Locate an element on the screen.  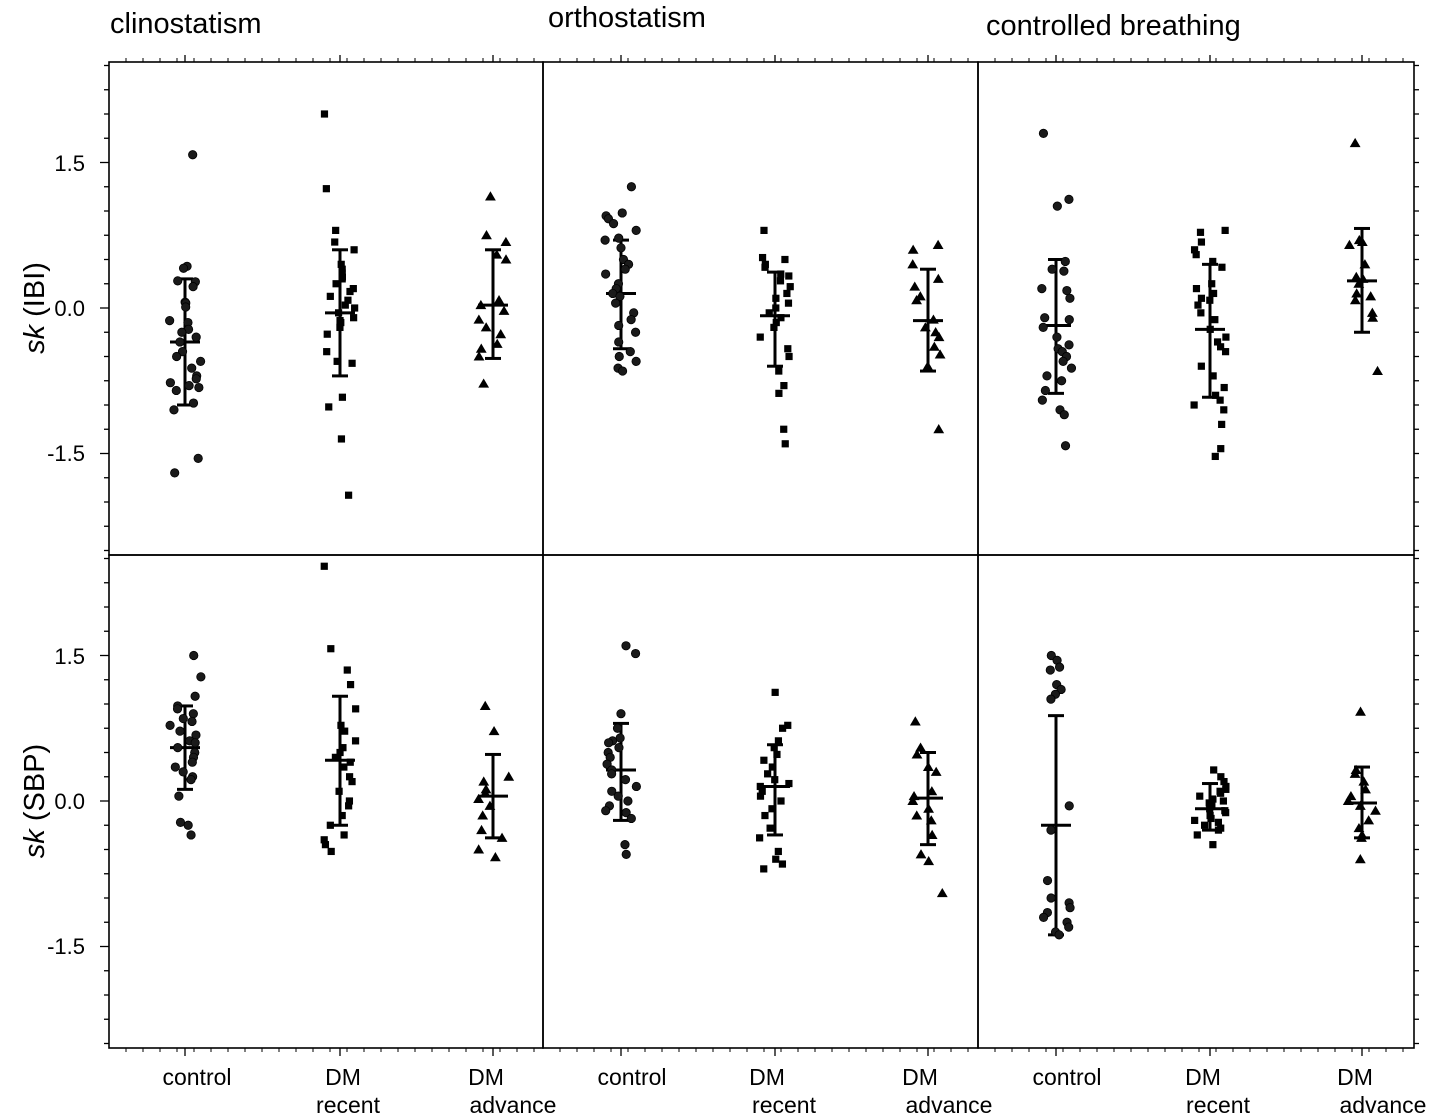
y-tick-label-top-1.5: 1.5 is located at coordinates (69, 163).